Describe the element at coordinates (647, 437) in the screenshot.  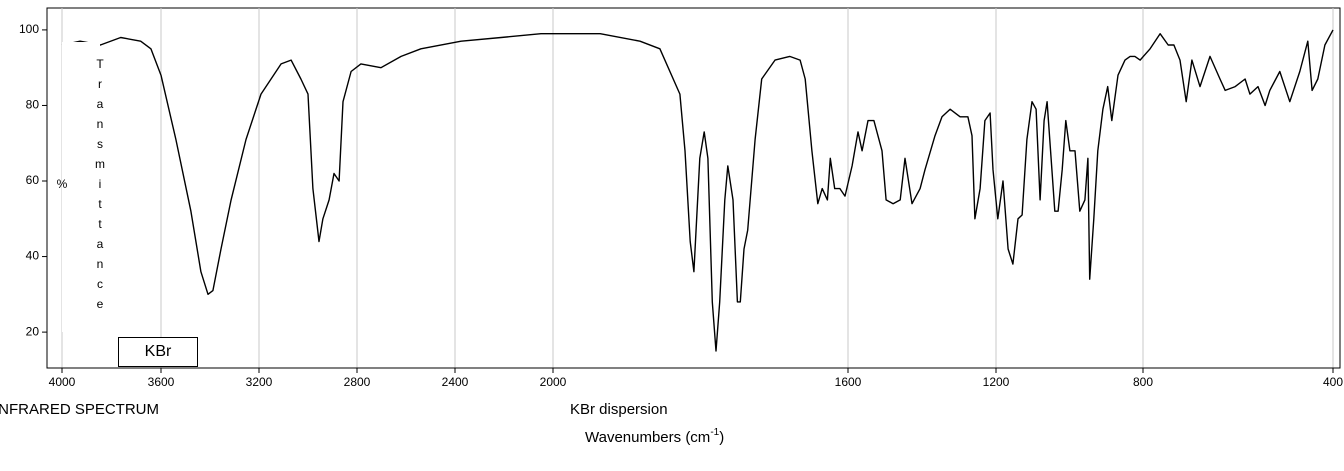
I see `x-label-main: Wavenumbers (cm` at that location.